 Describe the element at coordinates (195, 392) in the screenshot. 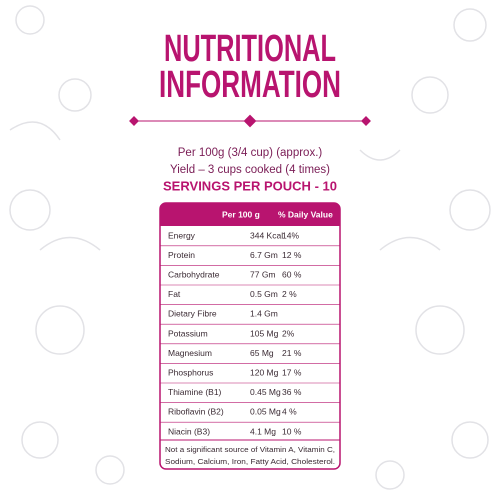

I see `table-cell: Thiamine (B1)` at that location.